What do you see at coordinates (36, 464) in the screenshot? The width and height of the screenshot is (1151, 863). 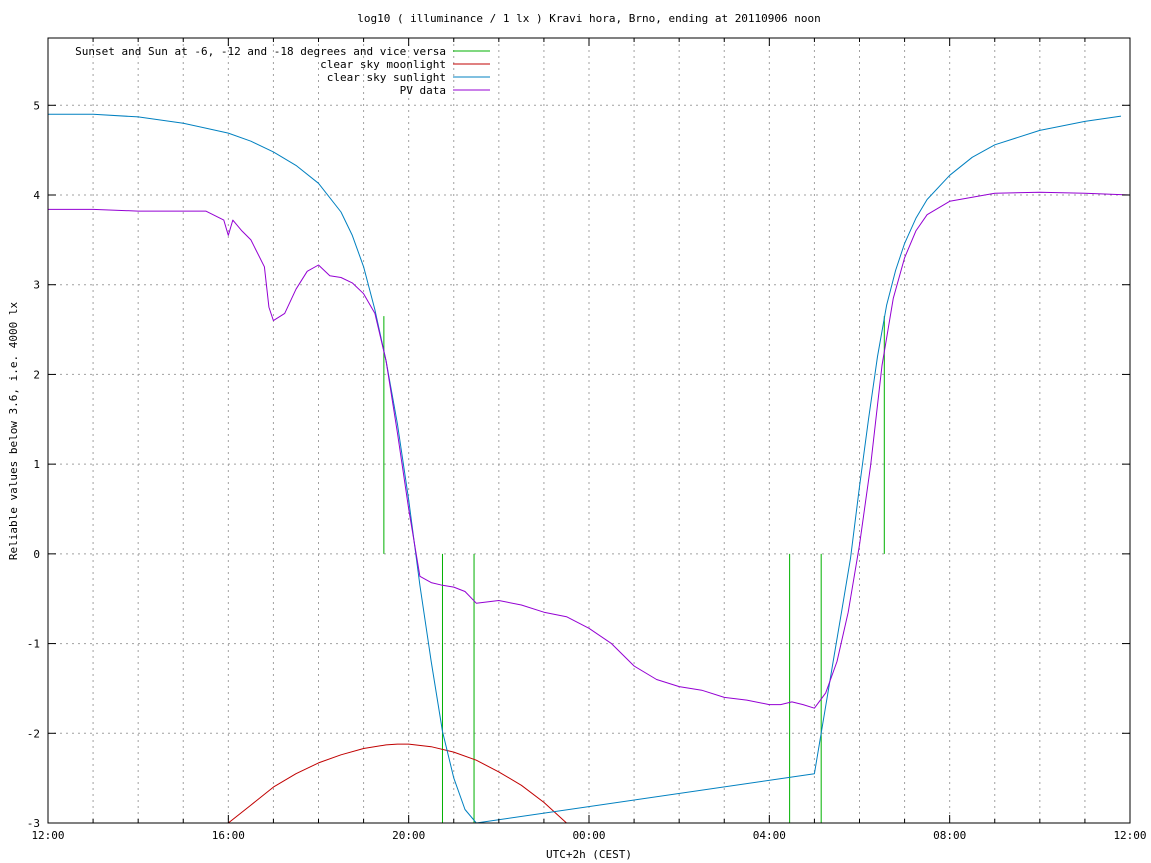 I see `y-tick-label: 1` at bounding box center [36, 464].